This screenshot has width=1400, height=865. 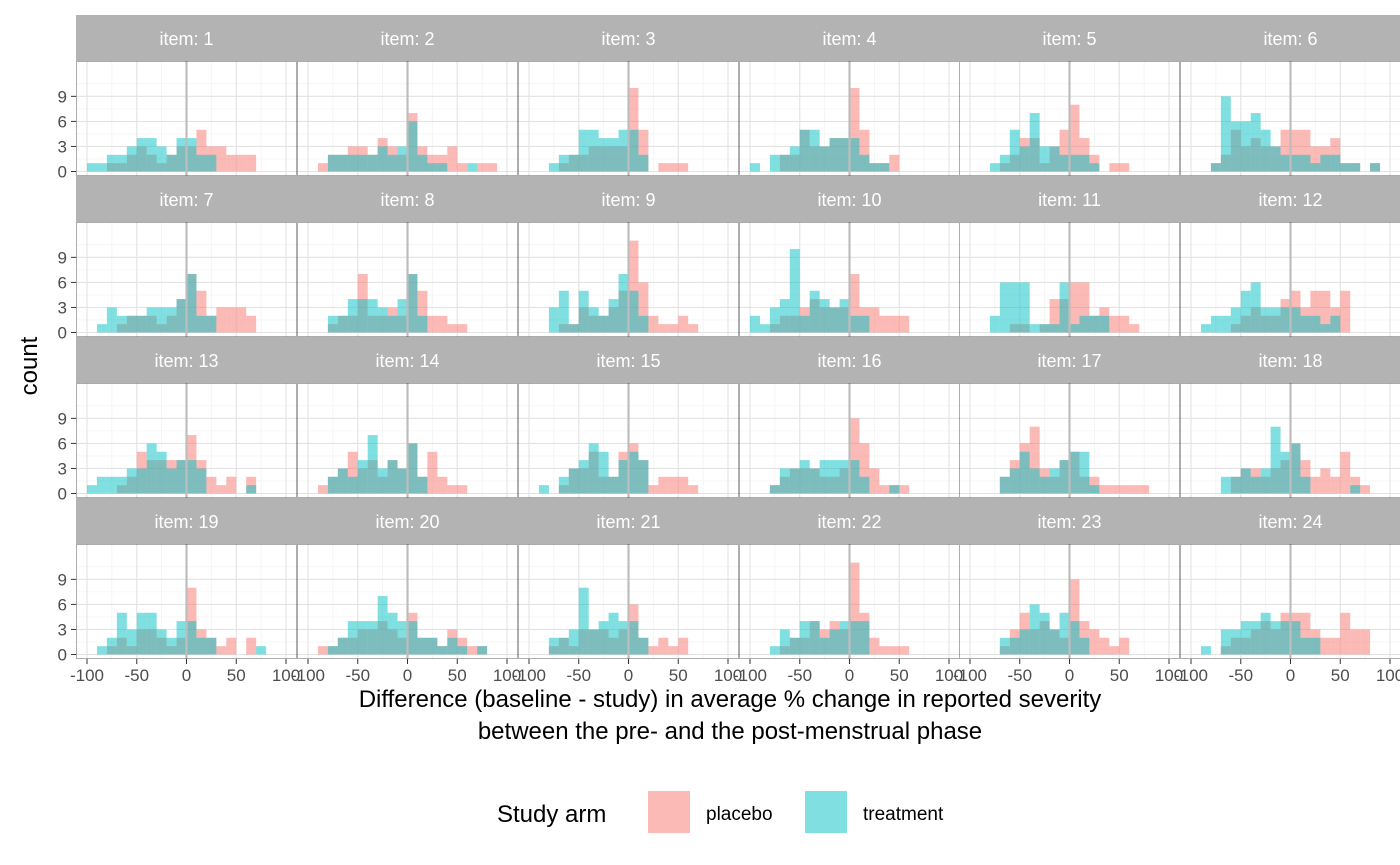 I want to click on facet-strip-label: item: 13, so click(x=186, y=361).